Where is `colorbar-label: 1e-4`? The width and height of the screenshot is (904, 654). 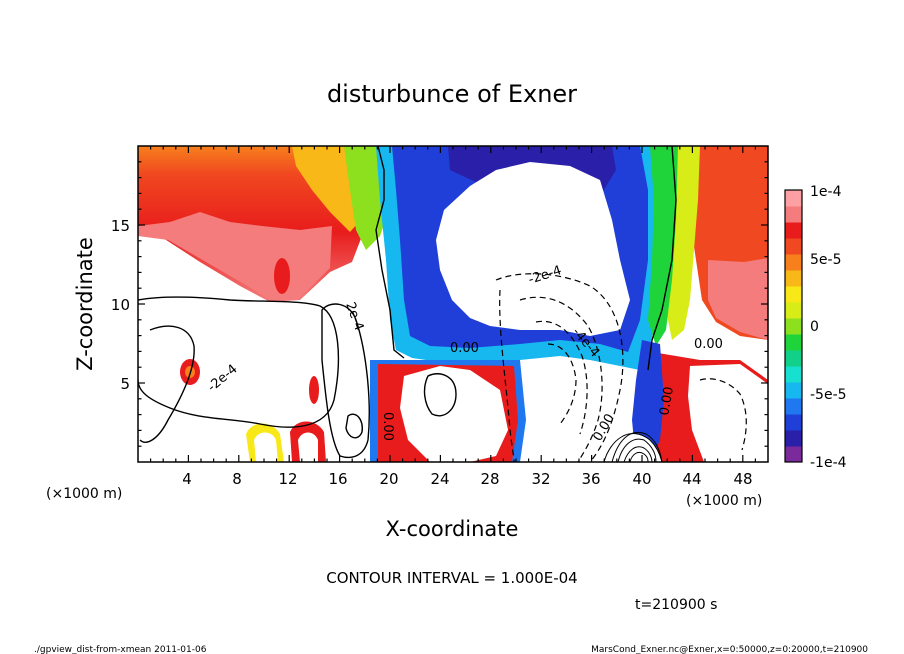
colorbar-label: 1e-4 is located at coordinates (826, 192).